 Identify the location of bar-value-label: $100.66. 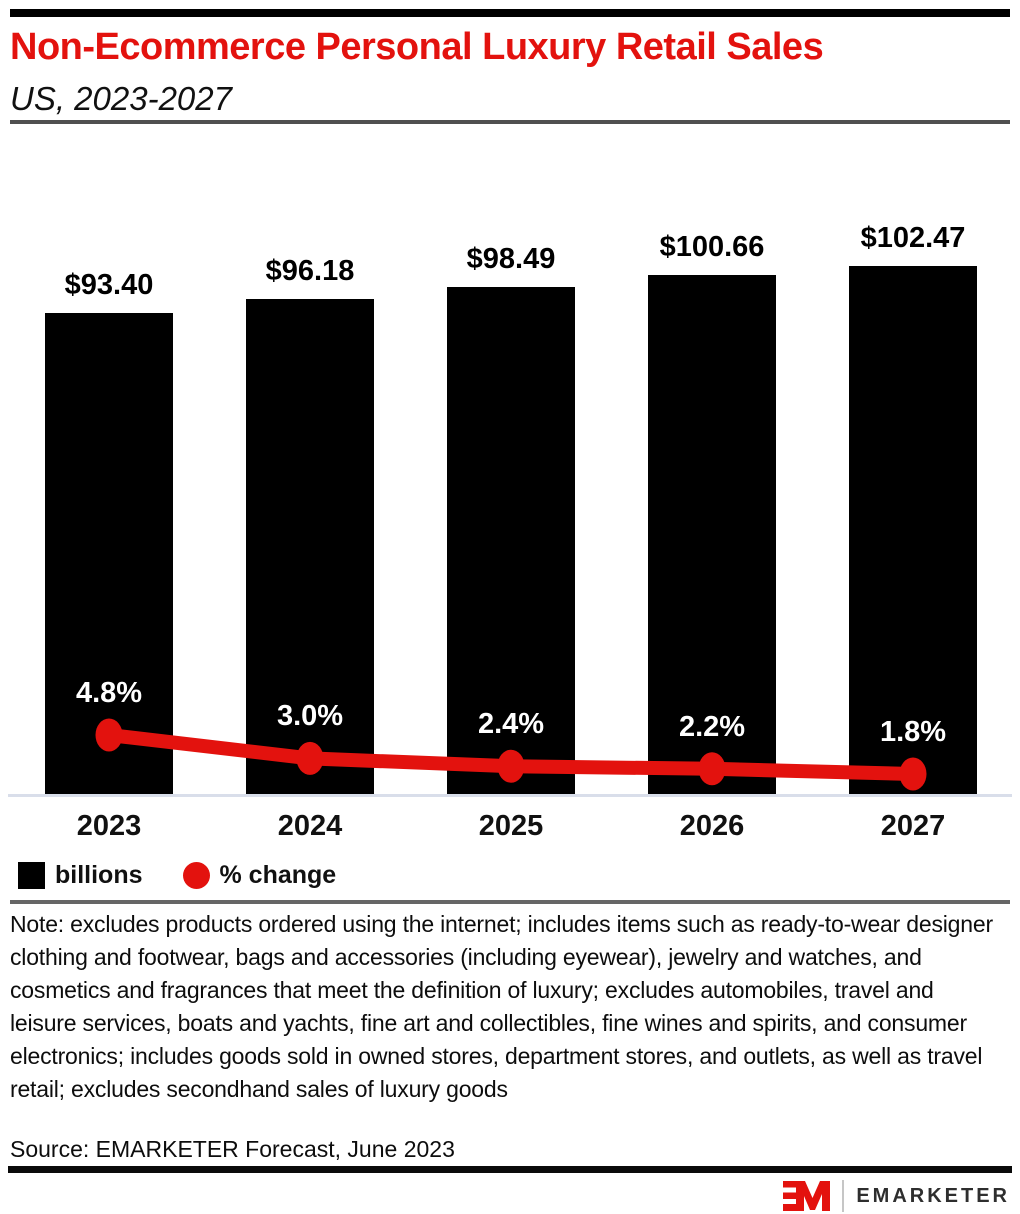
(712, 247).